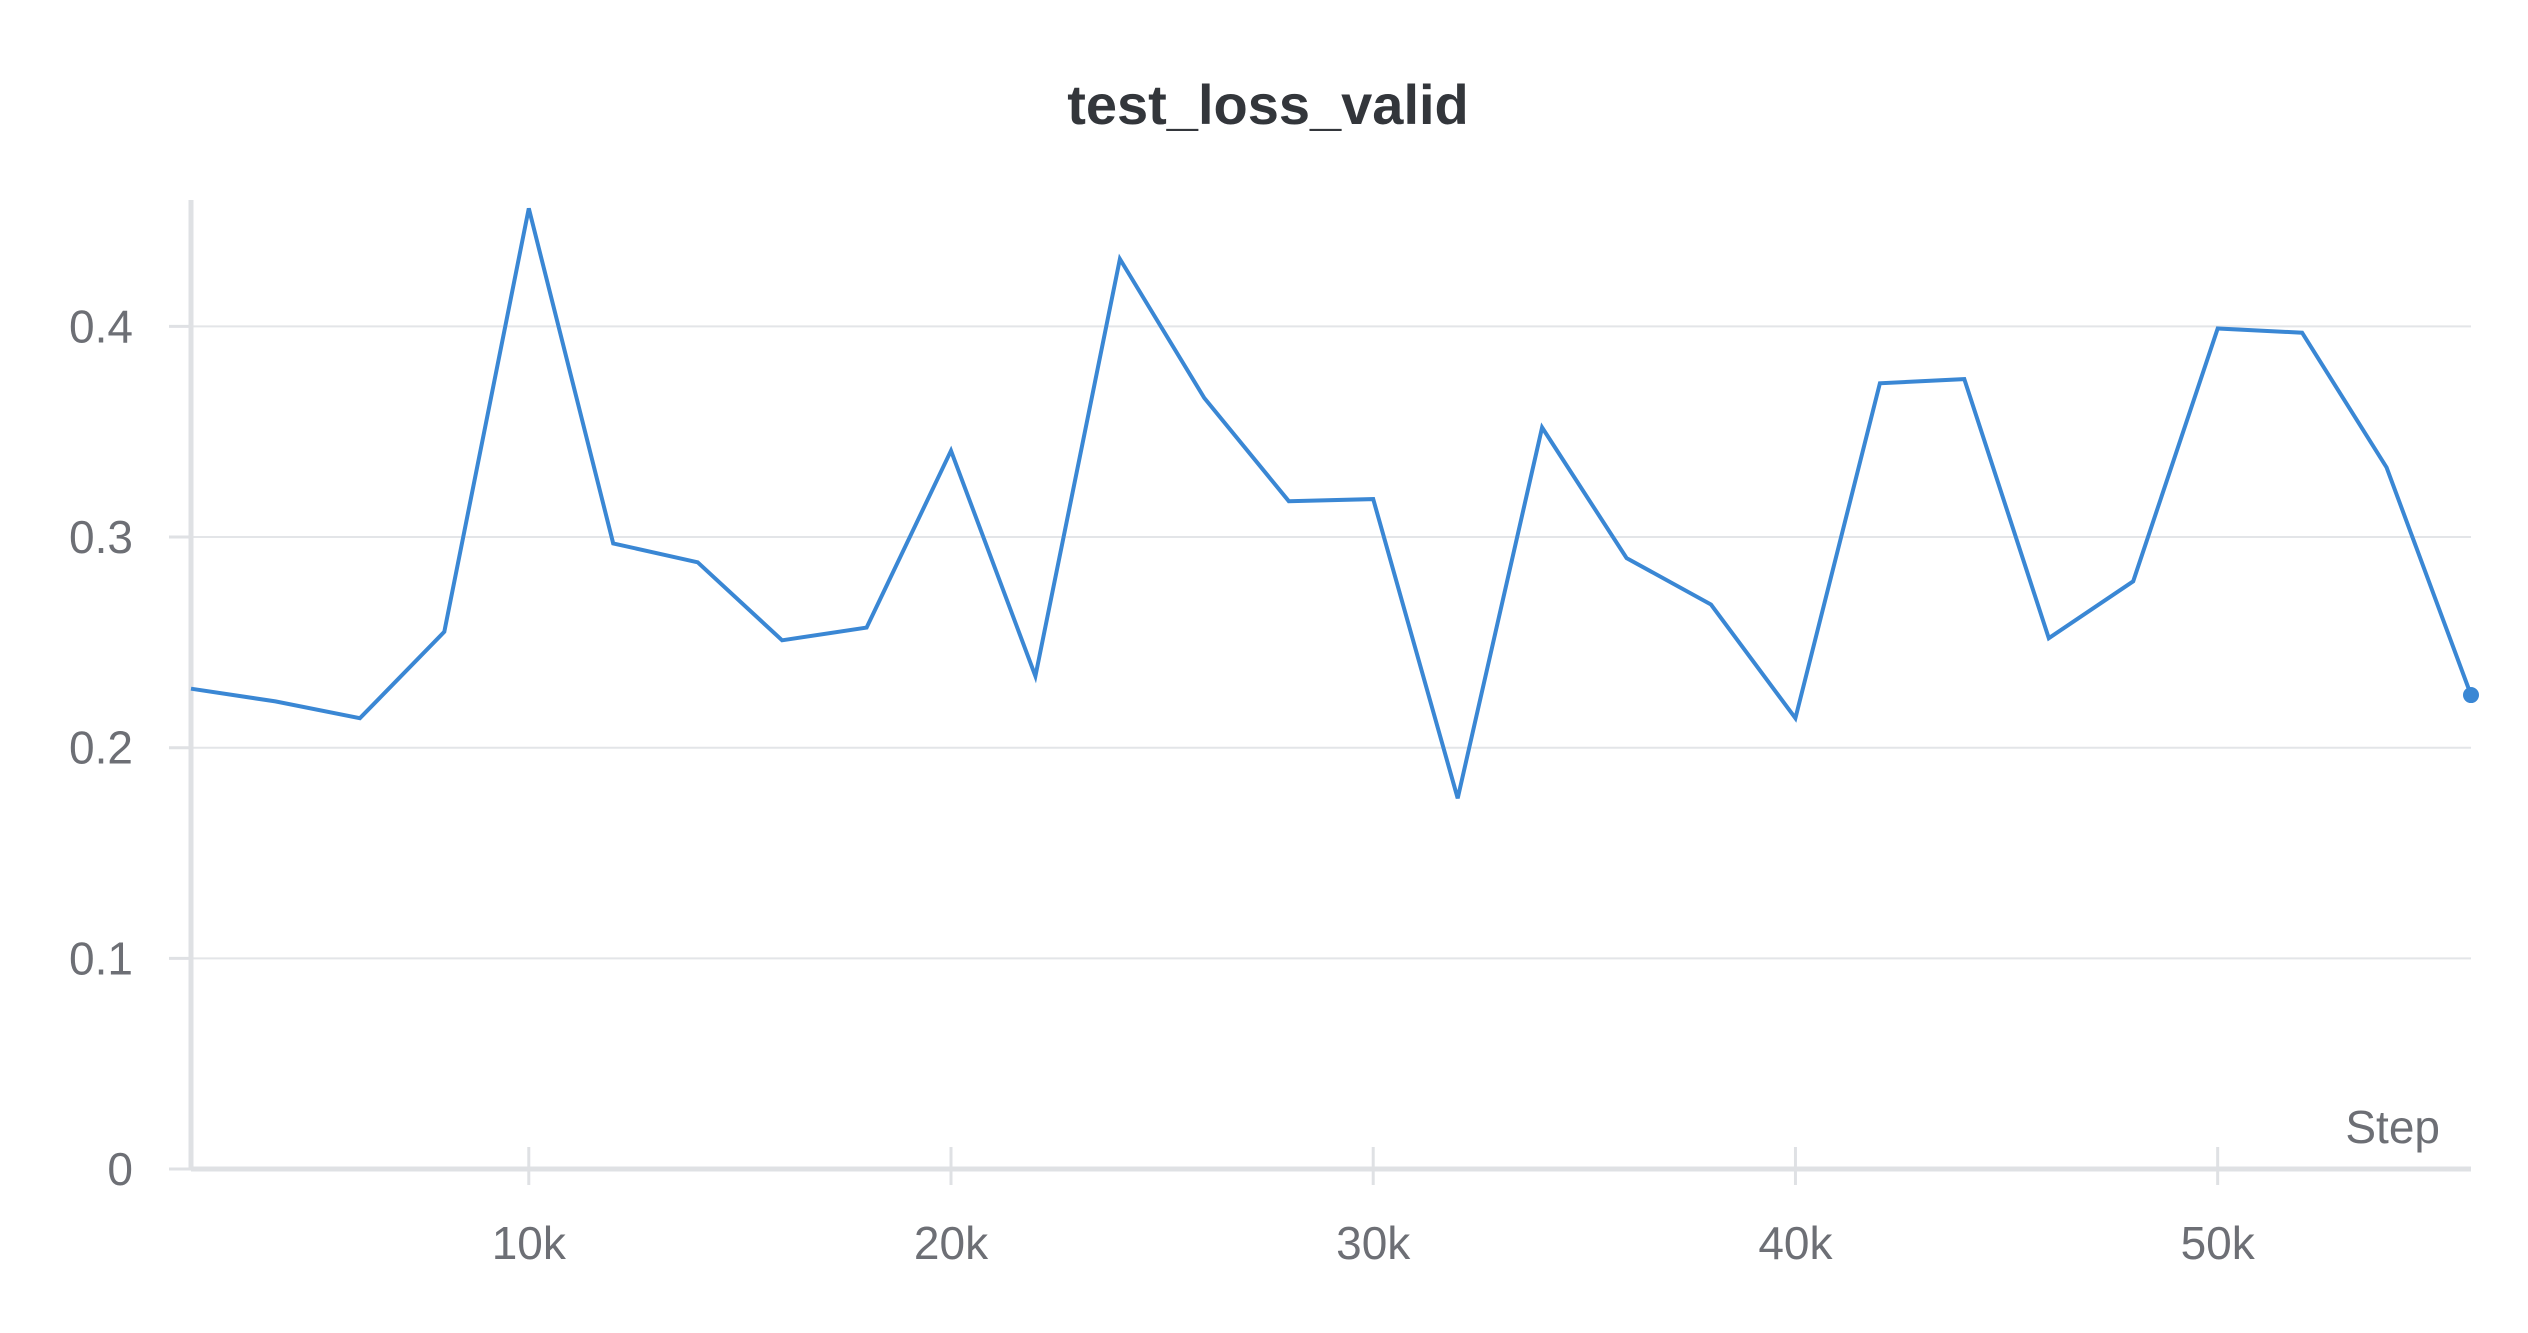 The height and width of the screenshot is (1333, 2528). What do you see at coordinates (2392, 1127) in the screenshot?
I see `x-axis-label: Step` at bounding box center [2392, 1127].